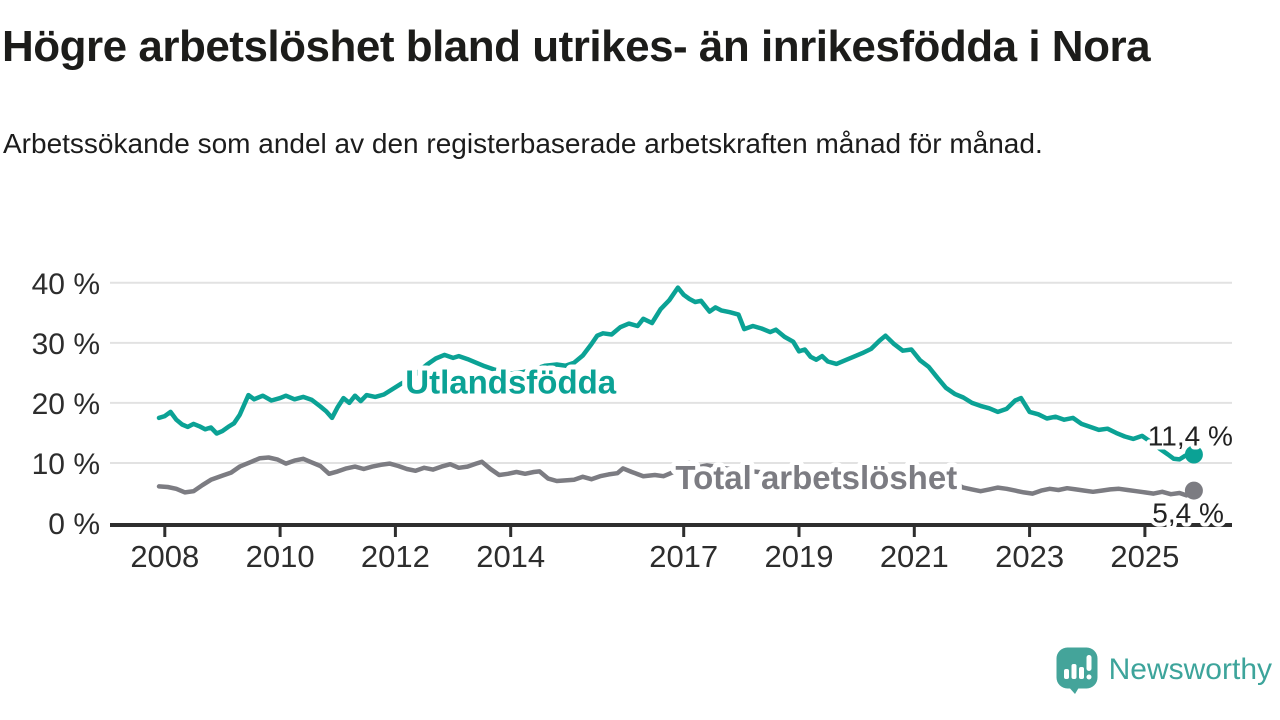 The width and height of the screenshot is (1280, 720). Describe the element at coordinates (1066, 674) in the screenshot. I see `bar-short` at that location.